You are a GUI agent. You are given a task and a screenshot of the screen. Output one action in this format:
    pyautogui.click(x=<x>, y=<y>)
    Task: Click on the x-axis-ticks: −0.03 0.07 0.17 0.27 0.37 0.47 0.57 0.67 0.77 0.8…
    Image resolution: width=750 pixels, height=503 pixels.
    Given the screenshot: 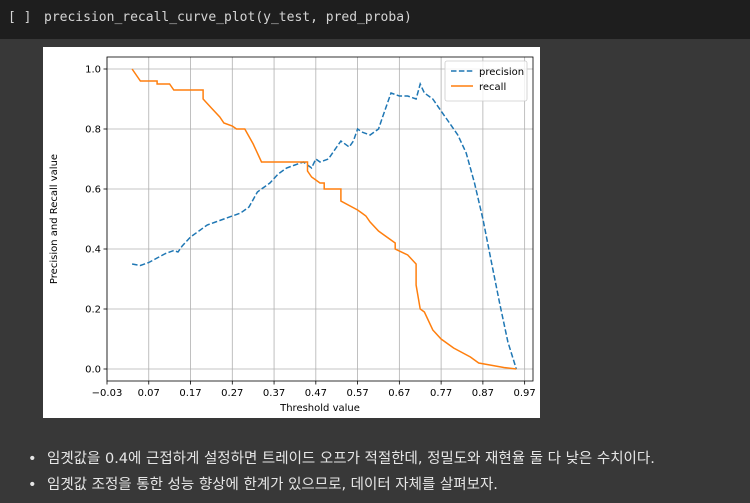 What is the action you would take?
    pyautogui.click(x=314, y=390)
    